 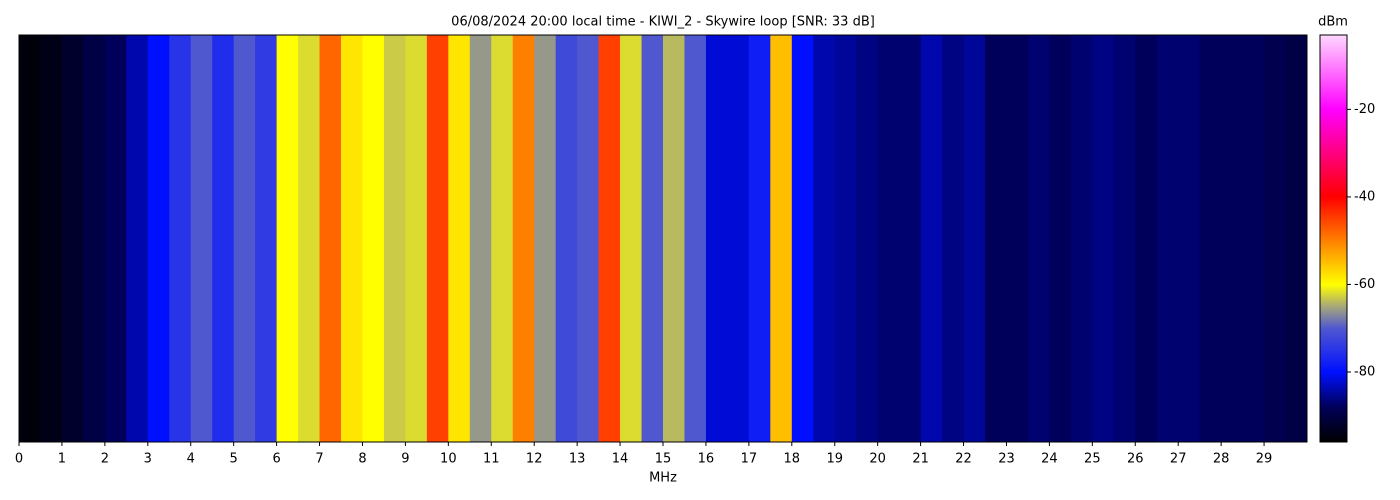 What do you see at coordinates (920, 459) in the screenshot?
I see `x-tick-label: 21` at bounding box center [920, 459].